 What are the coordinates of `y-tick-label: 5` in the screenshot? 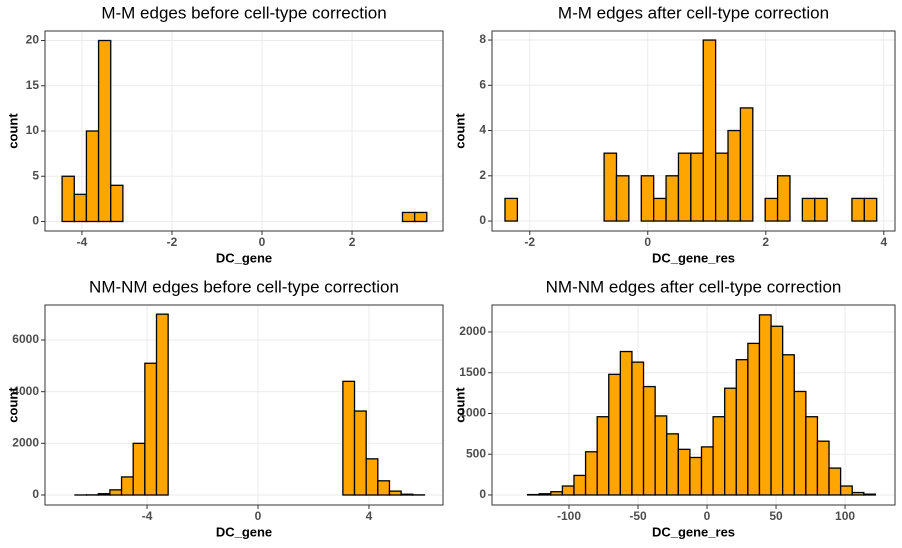 It's located at (35, 175).